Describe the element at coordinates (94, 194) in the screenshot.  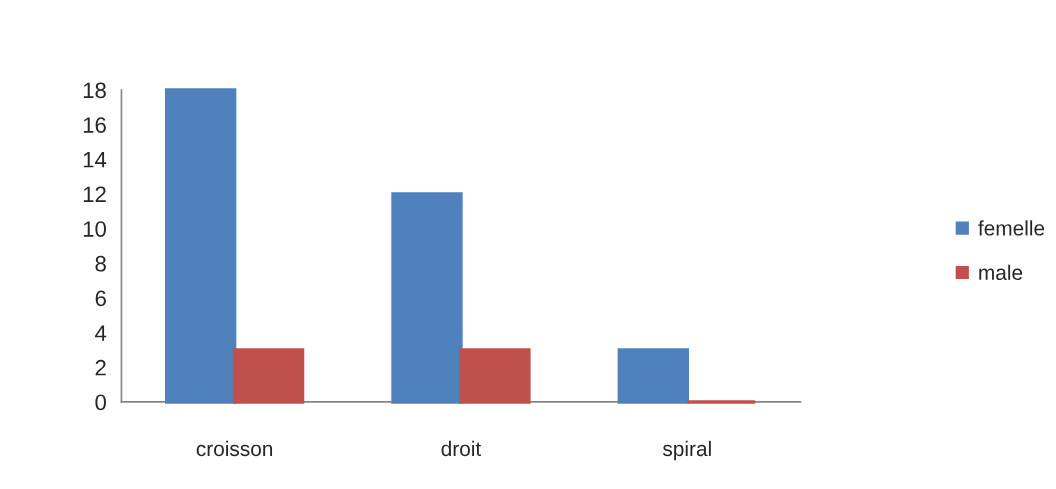
I see `y-tick-label: 12` at that location.